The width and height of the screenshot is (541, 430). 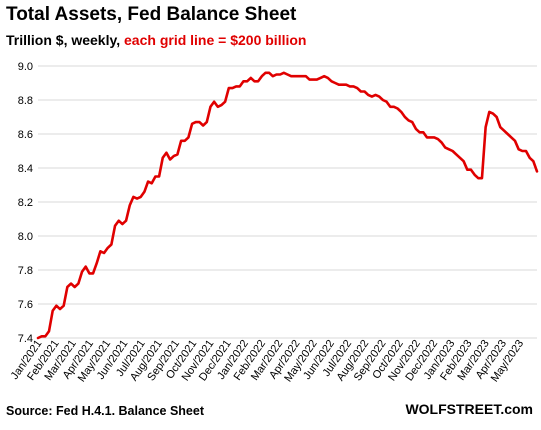 I want to click on subtitle-red: each grid line = $200 billion, so click(x=215, y=40).